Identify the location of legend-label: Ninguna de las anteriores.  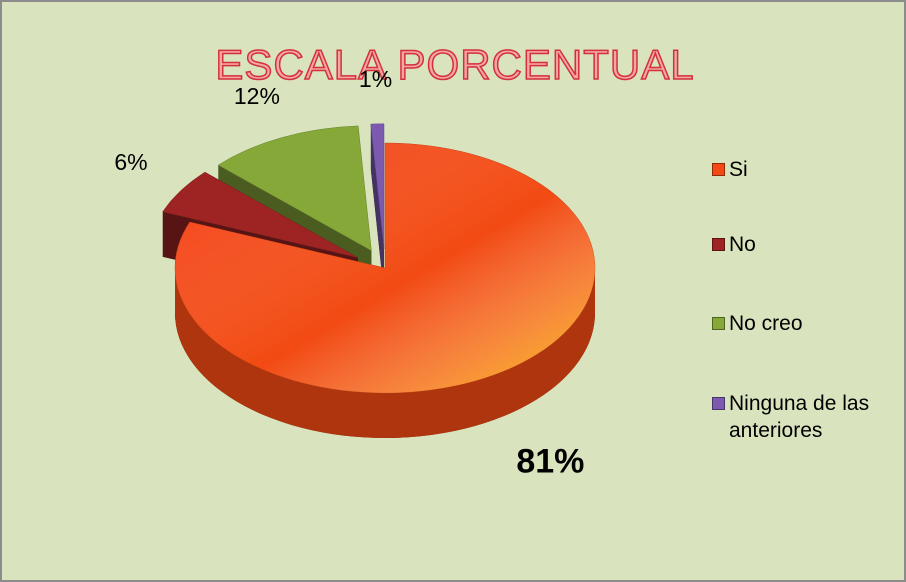
(799, 417).